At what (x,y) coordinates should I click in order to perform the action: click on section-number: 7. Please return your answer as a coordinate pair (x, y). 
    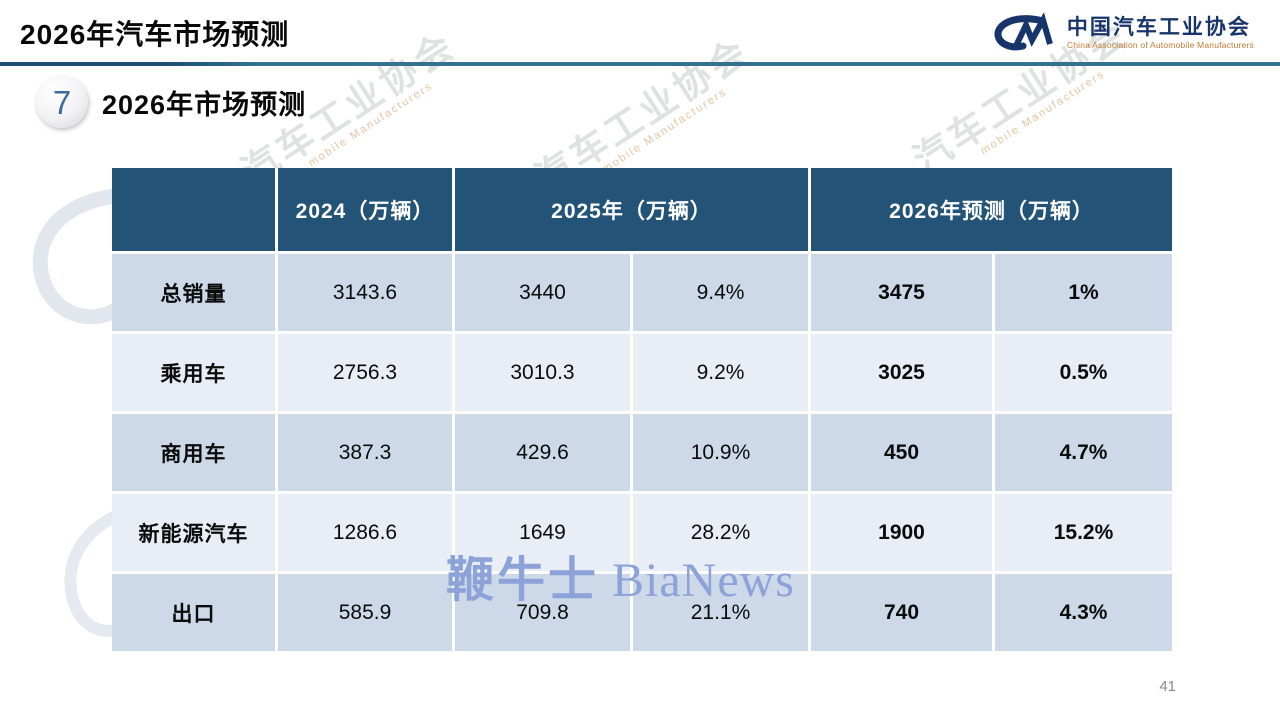
    Looking at the image, I should click on (62, 102).